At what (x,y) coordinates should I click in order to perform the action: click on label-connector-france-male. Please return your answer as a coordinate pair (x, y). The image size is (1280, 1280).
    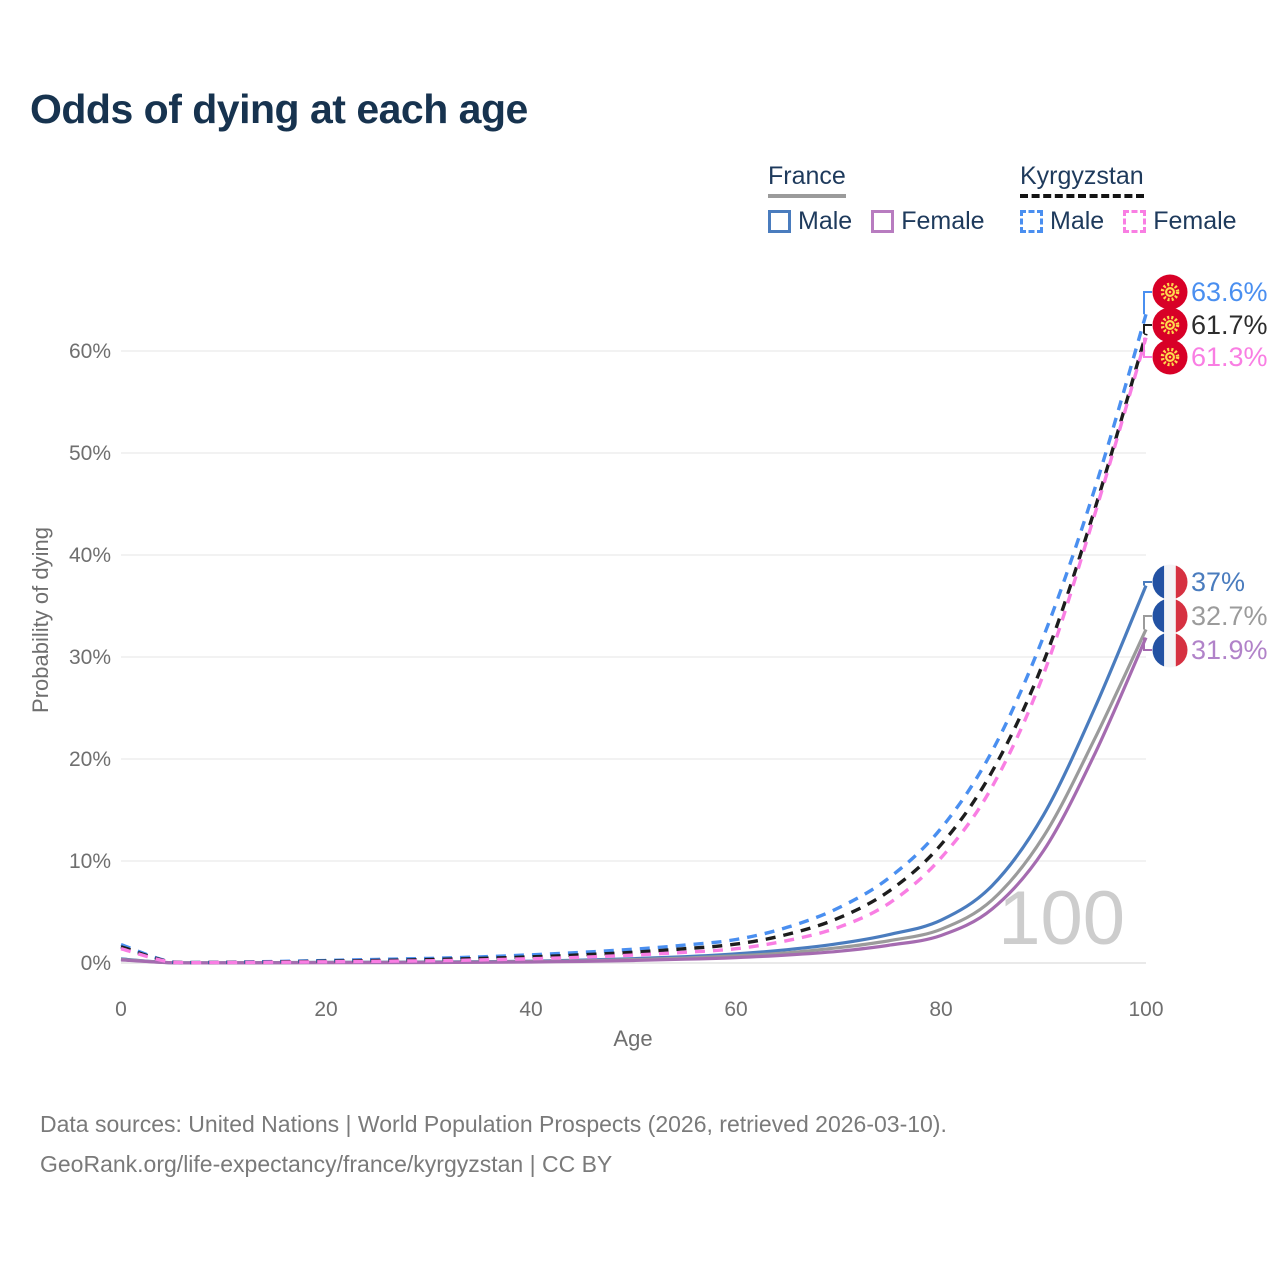
    Looking at the image, I should click on (1147, 583).